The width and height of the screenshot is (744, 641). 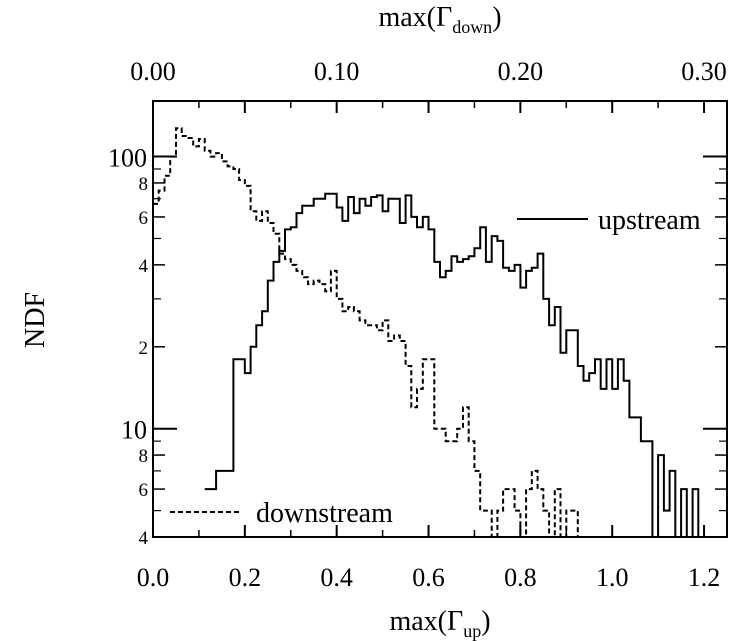 What do you see at coordinates (704, 577) in the screenshot?
I see `x-tick-label-bottom: 1.2` at bounding box center [704, 577].